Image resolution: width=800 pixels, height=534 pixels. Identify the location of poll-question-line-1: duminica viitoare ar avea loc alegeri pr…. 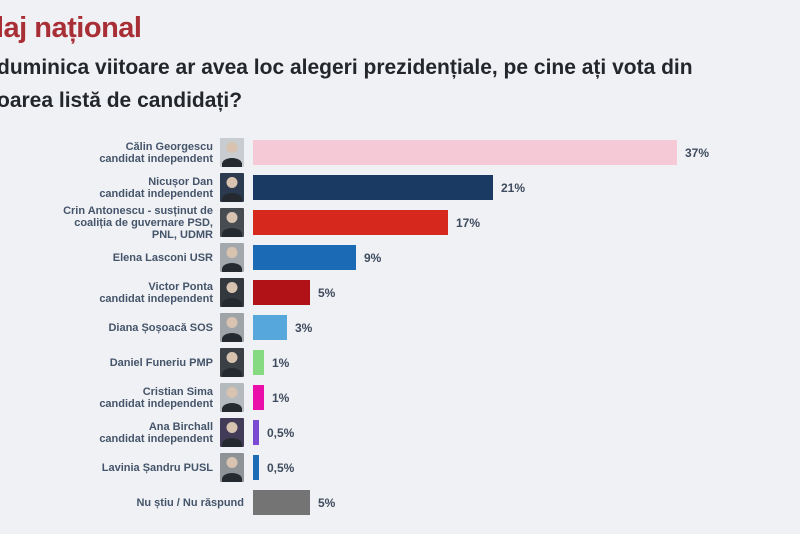
(346, 67).